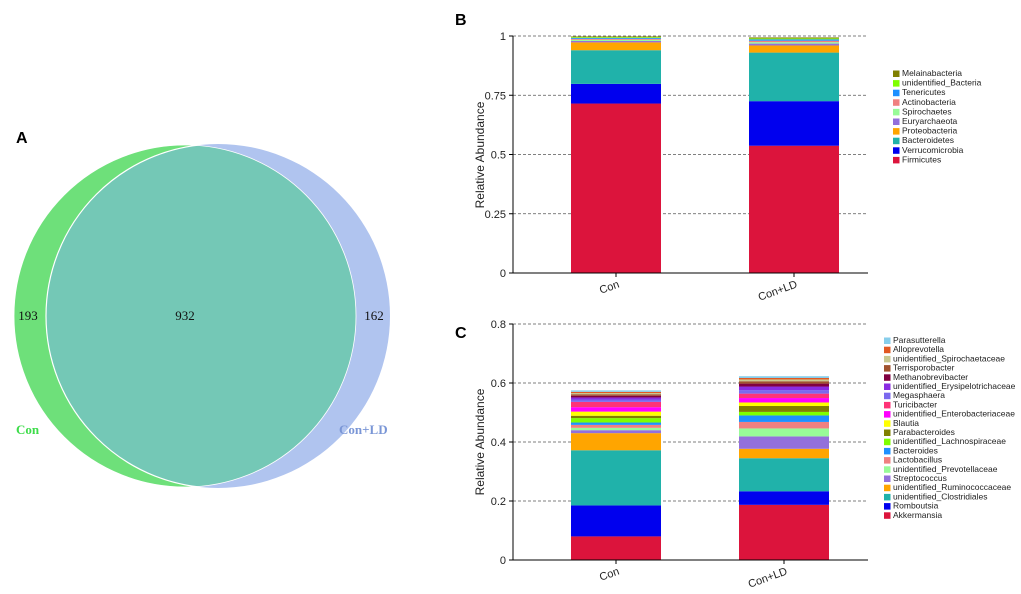 The width and height of the screenshot is (1021, 594). I want to click on legend-swatch-unidentified-clostridiales, so click(887, 497).